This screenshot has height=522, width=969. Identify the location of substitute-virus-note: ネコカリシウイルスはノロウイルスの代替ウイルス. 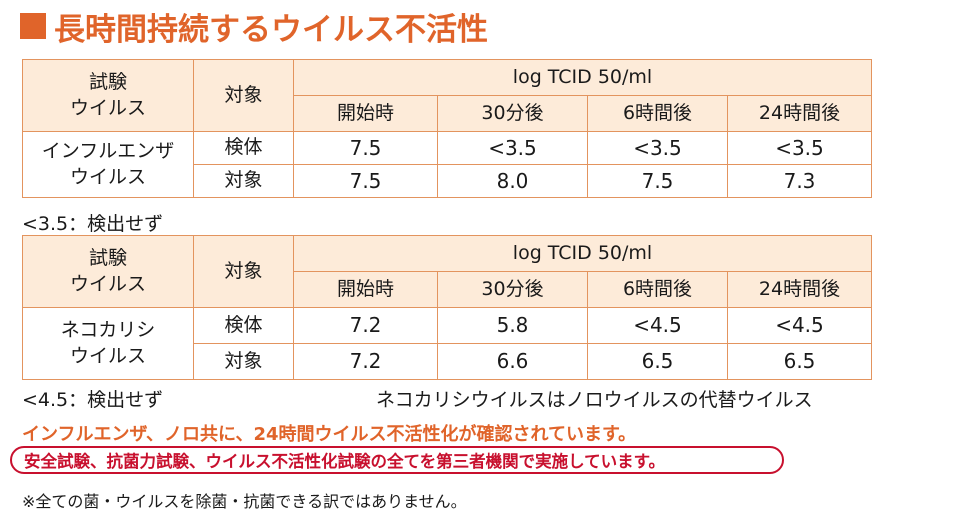
(594, 400).